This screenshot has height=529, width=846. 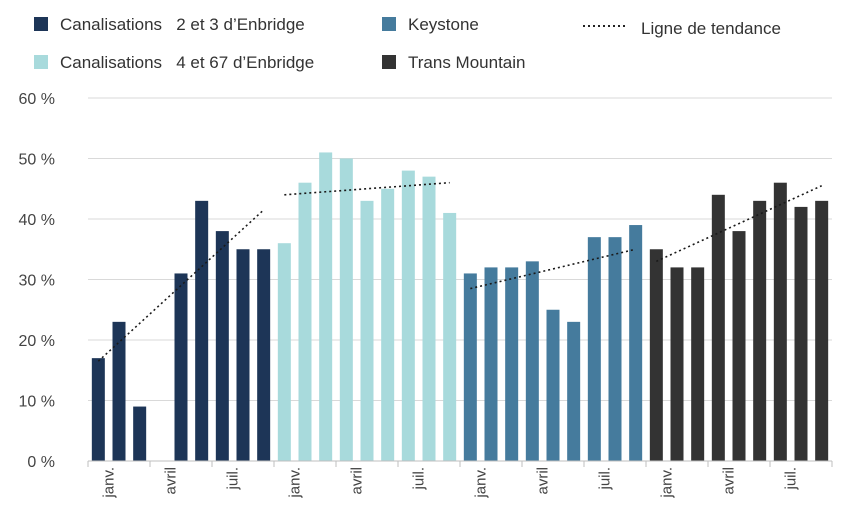 I want to click on legend-item-canalisations-2-3: Canalisations 2 et 3 d’Enbridge, so click(x=169, y=24).